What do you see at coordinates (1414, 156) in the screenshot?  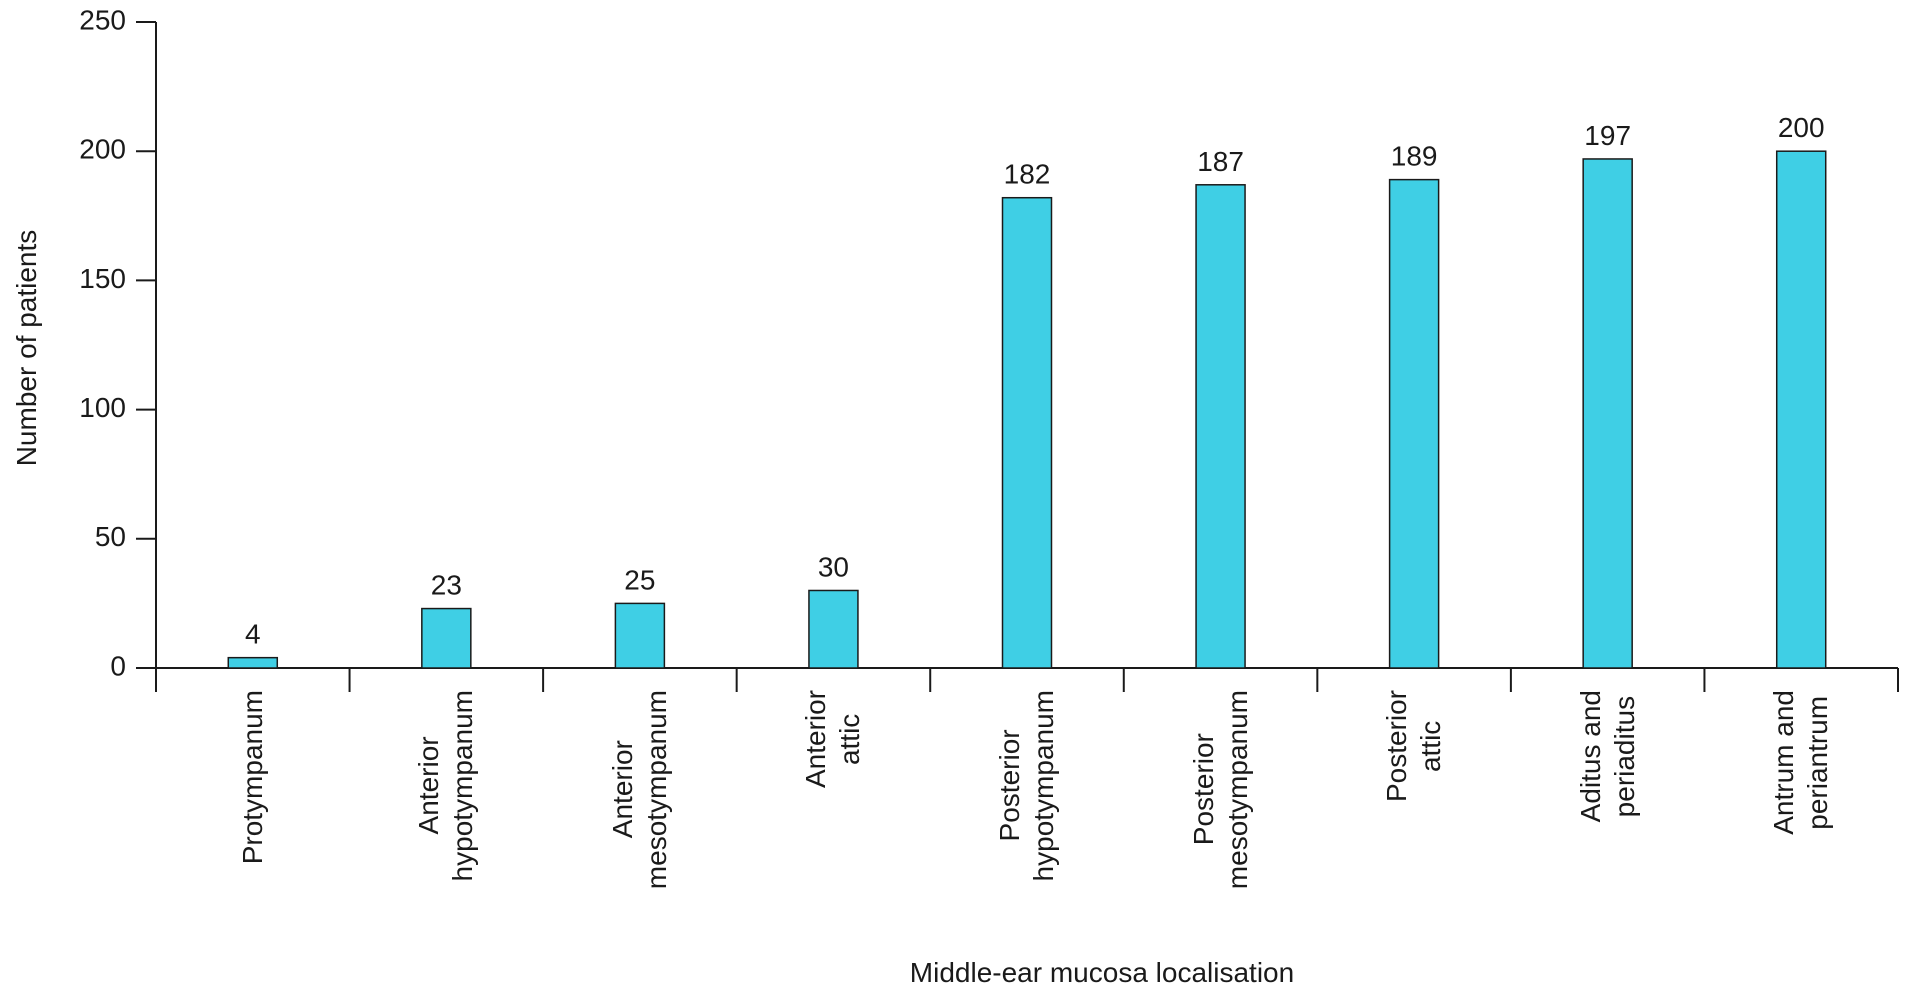 I see `value-label: 189` at bounding box center [1414, 156].